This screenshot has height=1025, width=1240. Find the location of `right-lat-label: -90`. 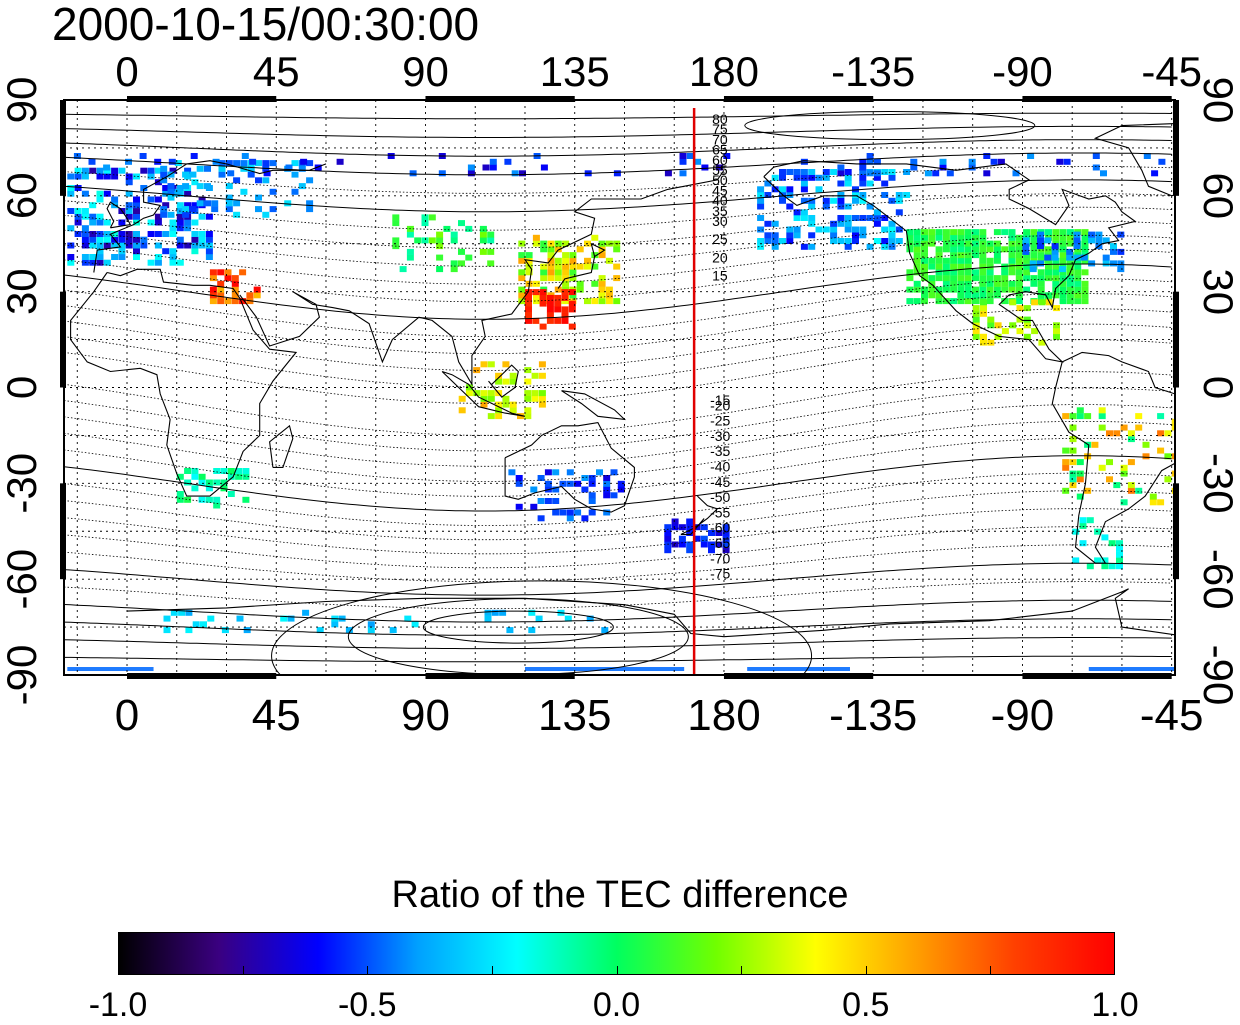

right-lat-label: -90 is located at coordinates (1217, 675).